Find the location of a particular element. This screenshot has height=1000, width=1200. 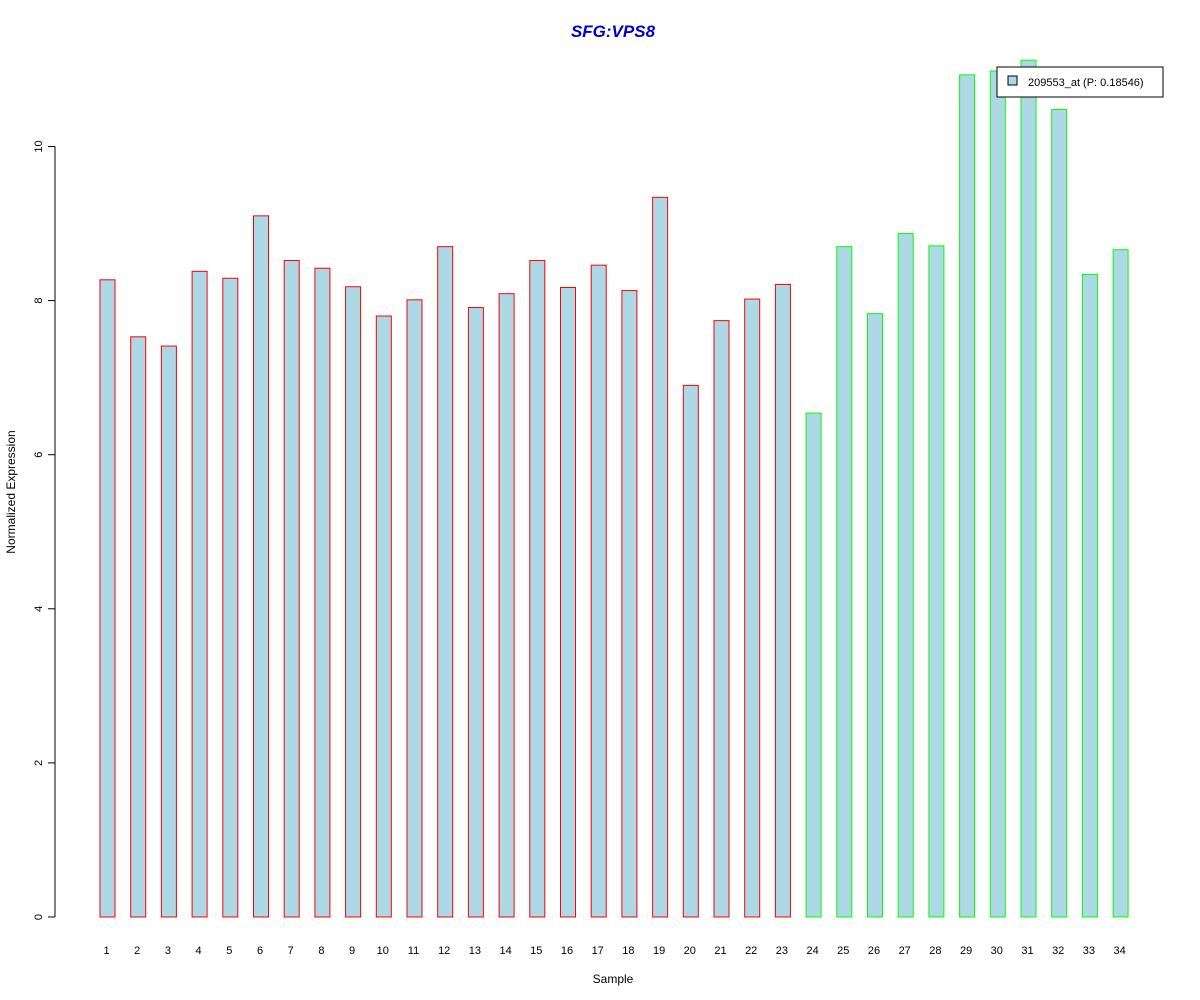

legend-label: 209553_at (P: 0.18546) is located at coordinates (1086, 83).